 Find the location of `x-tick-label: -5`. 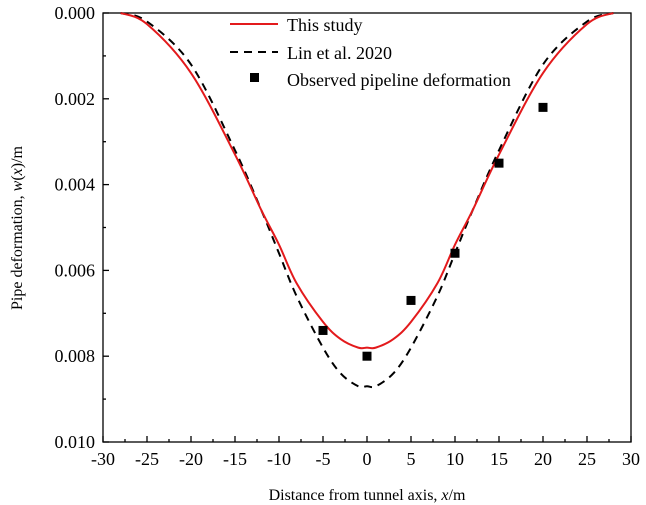

x-tick-label: -5 is located at coordinates (323, 459).